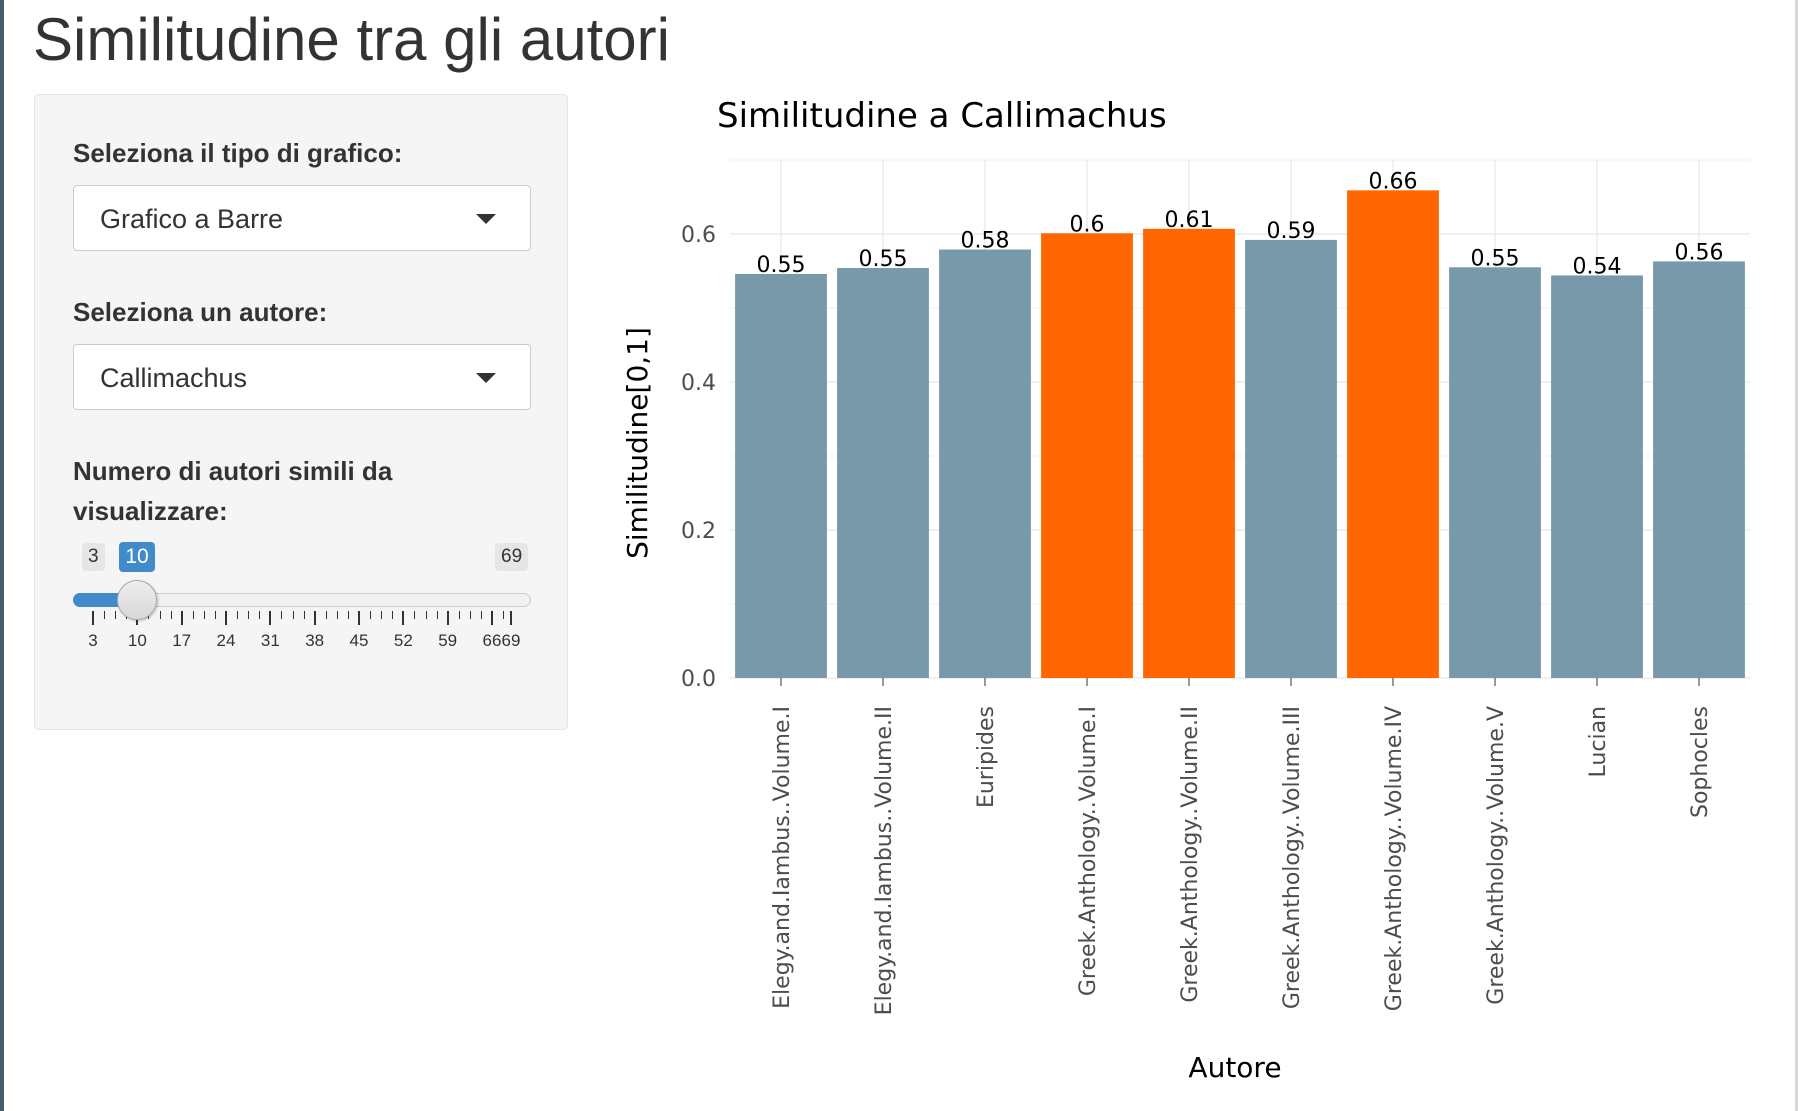  What do you see at coordinates (884, 860) in the screenshot?
I see `x-axis-tick-label: Elegy.and.Iambus..Volume.II` at bounding box center [884, 860].